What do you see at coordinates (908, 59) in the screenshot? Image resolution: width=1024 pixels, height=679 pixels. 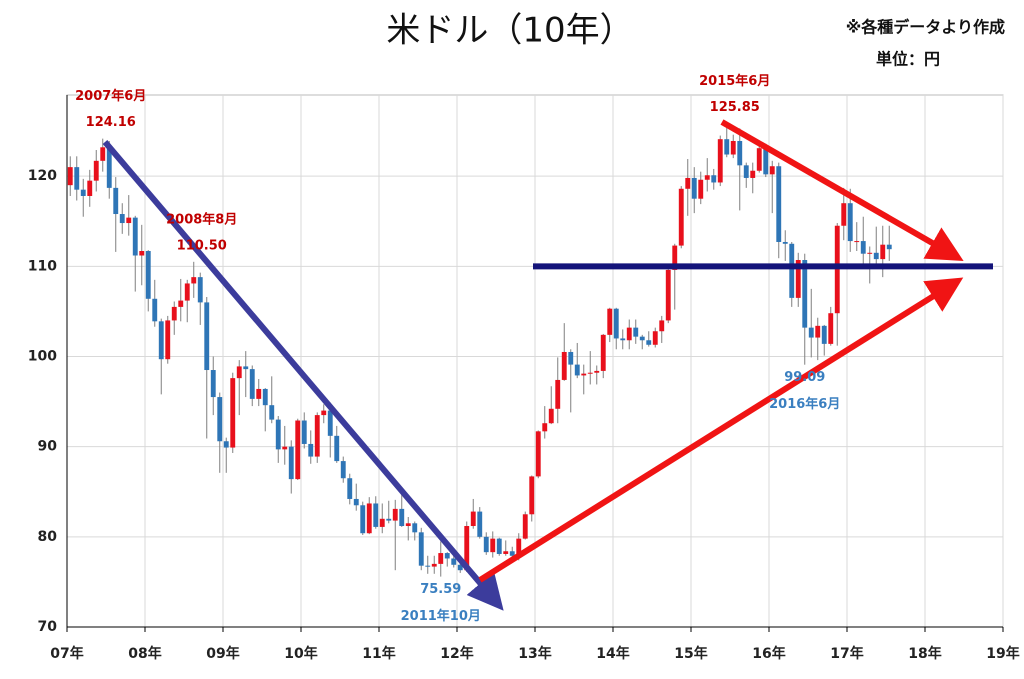 I see `unit: 単位：円` at bounding box center [908, 59].